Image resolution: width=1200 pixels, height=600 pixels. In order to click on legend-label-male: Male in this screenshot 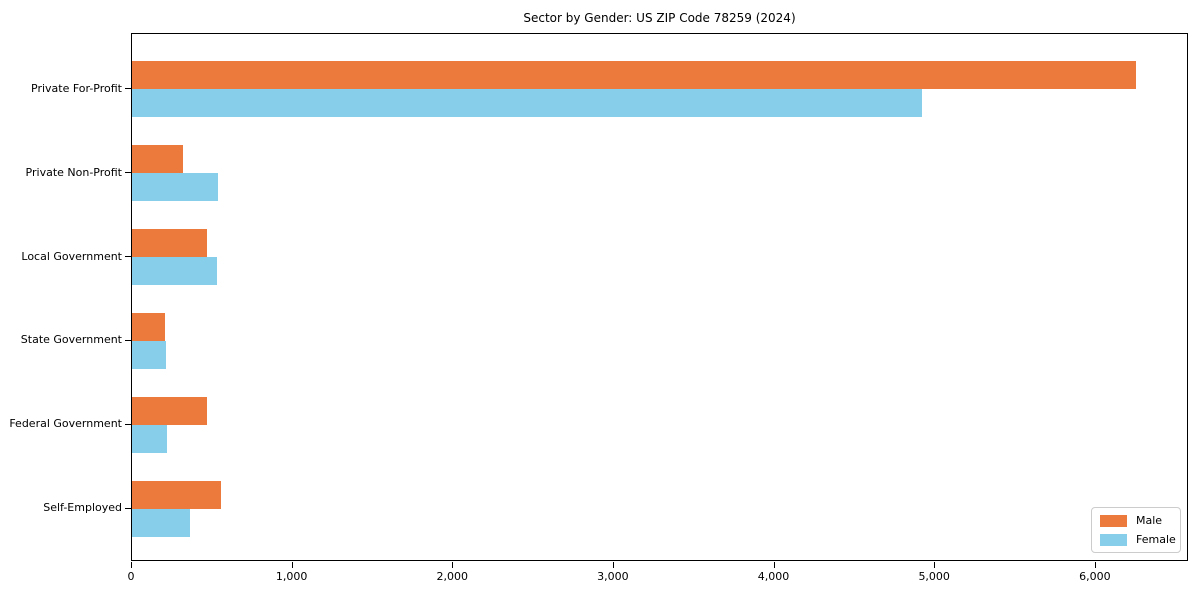, I will do `click(1149, 520)`.